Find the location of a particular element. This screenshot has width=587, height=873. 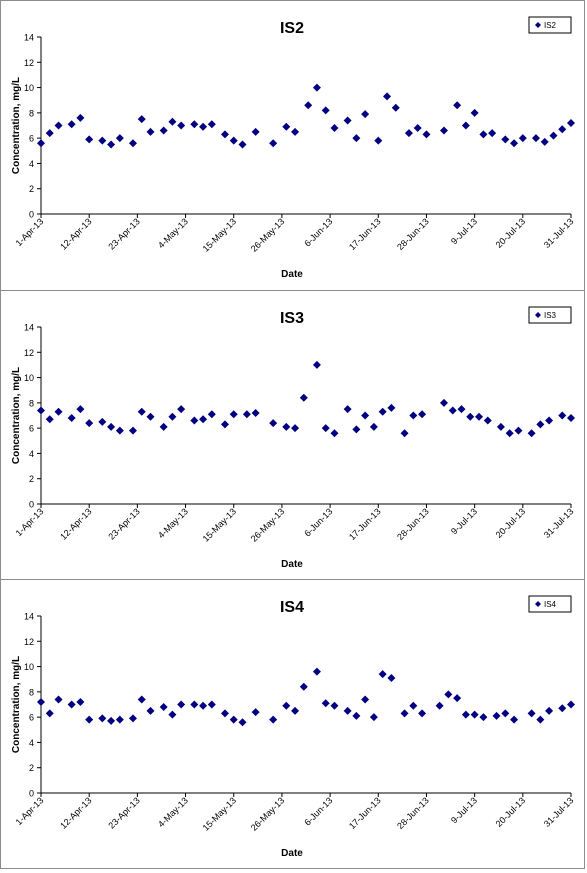

x-tick-label: 12-Apr-13 is located at coordinates (75, 812).